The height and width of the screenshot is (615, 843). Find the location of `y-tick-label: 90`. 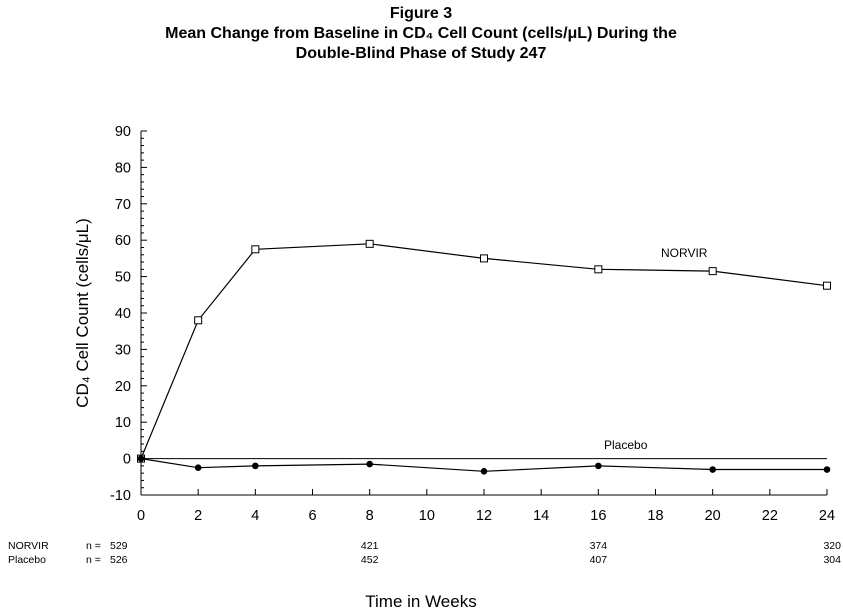

y-tick-label: 90 is located at coordinates (123, 132).